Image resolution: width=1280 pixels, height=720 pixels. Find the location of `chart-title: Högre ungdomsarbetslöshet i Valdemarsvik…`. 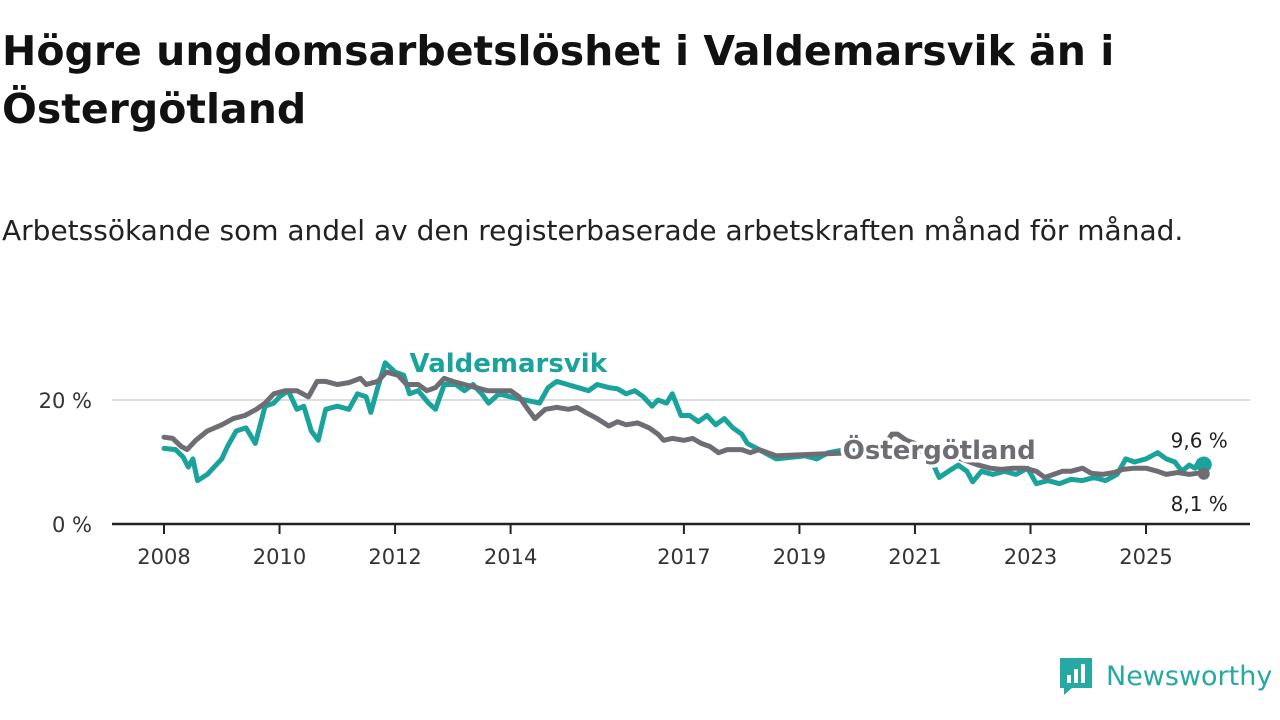

chart-title: Högre ungdomsarbetslöshet i Valdemarsvik… is located at coordinates (558, 80).